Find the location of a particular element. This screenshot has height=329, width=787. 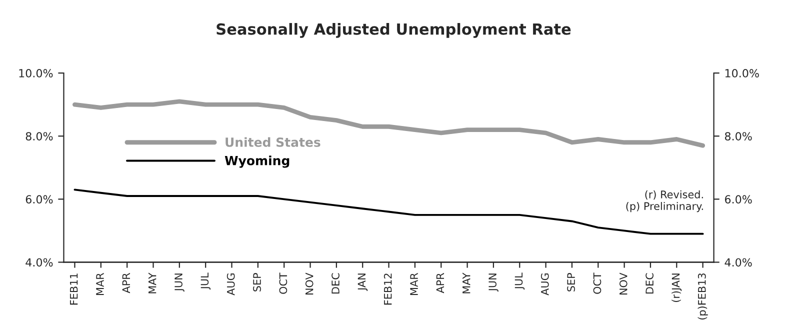

y-tick-label: 10.0% is located at coordinates (36, 73).